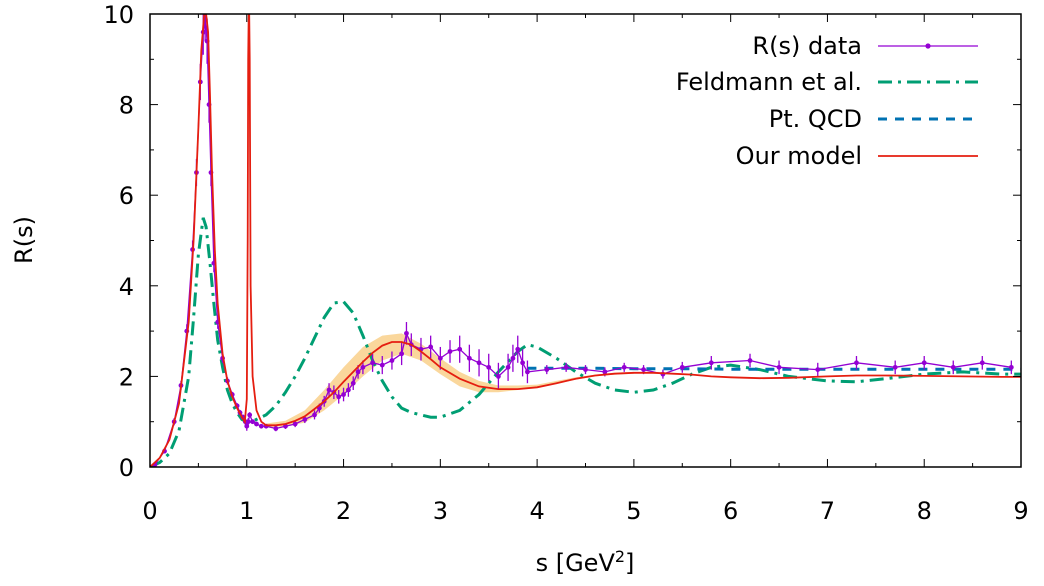 The image size is (1044, 586). I want to click on y-tick-label: 0, so click(126, 468).